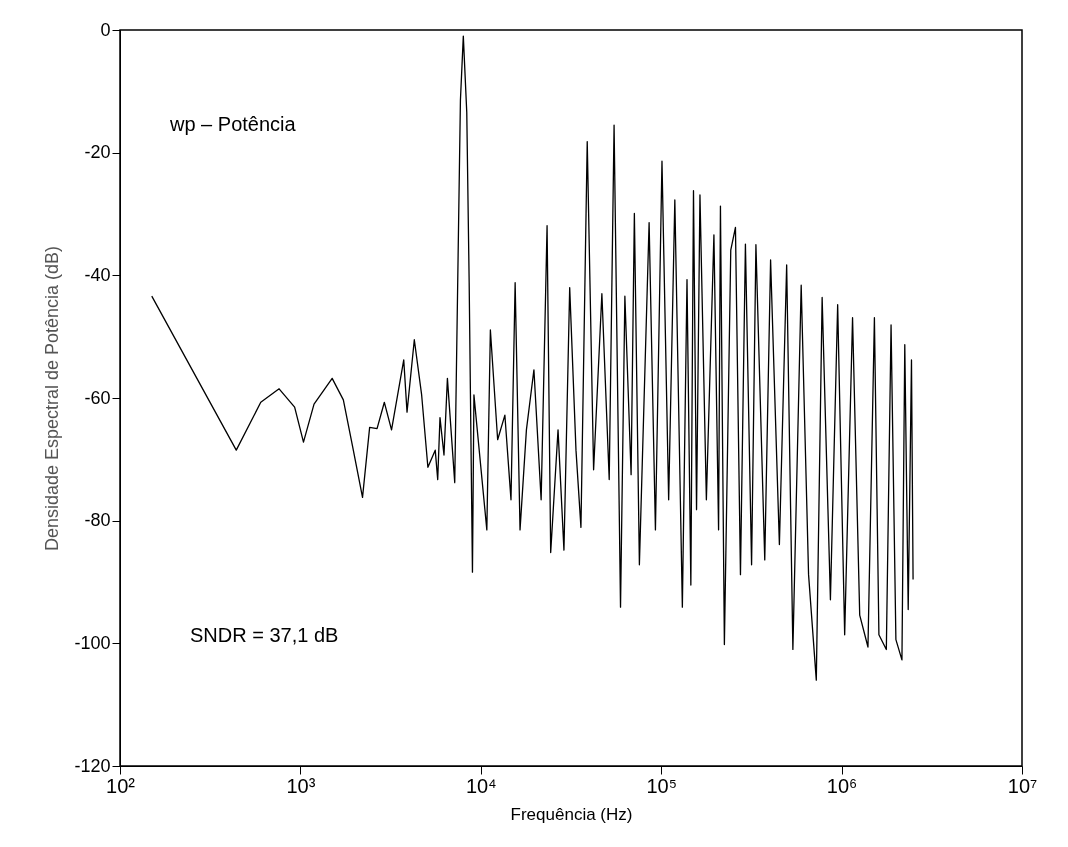 The width and height of the screenshot is (1068, 847). Describe the element at coordinates (571, 814) in the screenshot. I see `x-axis-title: Frequência (Hz)` at that location.